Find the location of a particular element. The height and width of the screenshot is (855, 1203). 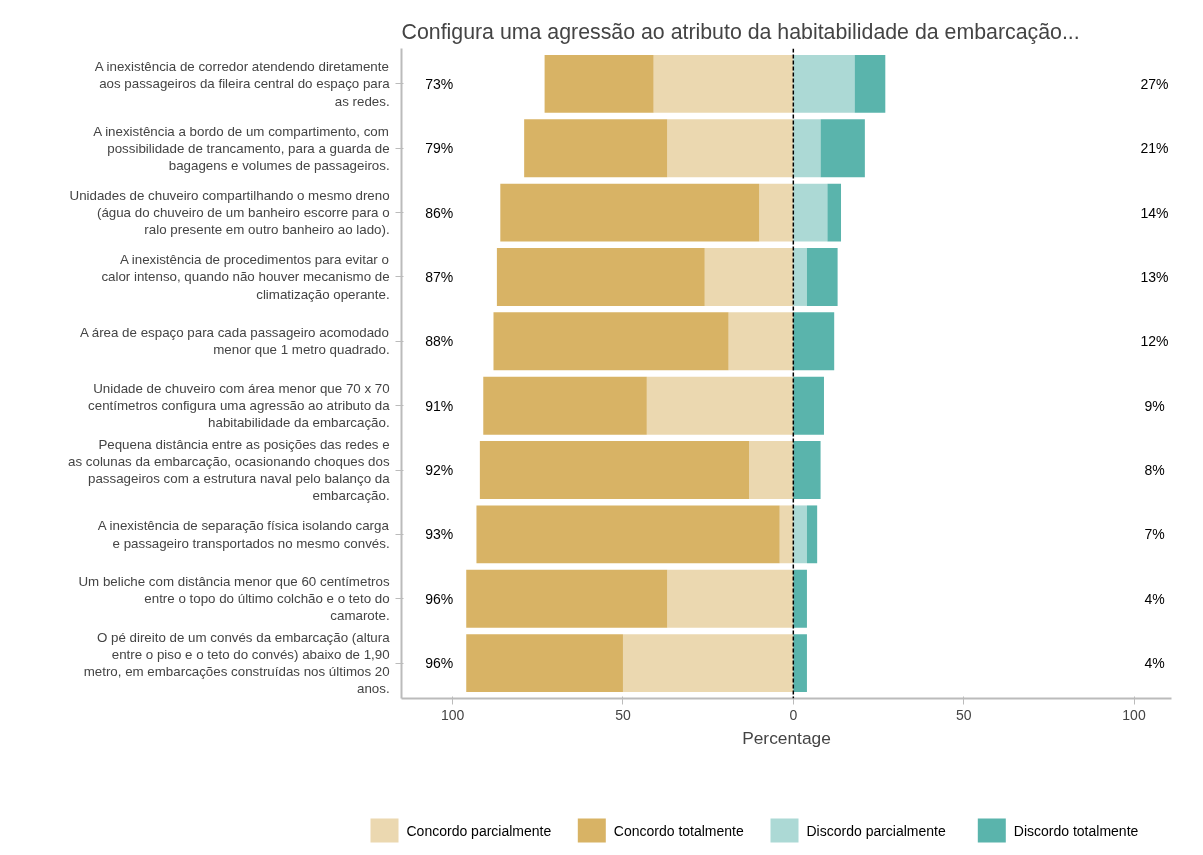

legend-label: Discordo totalmente is located at coordinates (1076, 830).